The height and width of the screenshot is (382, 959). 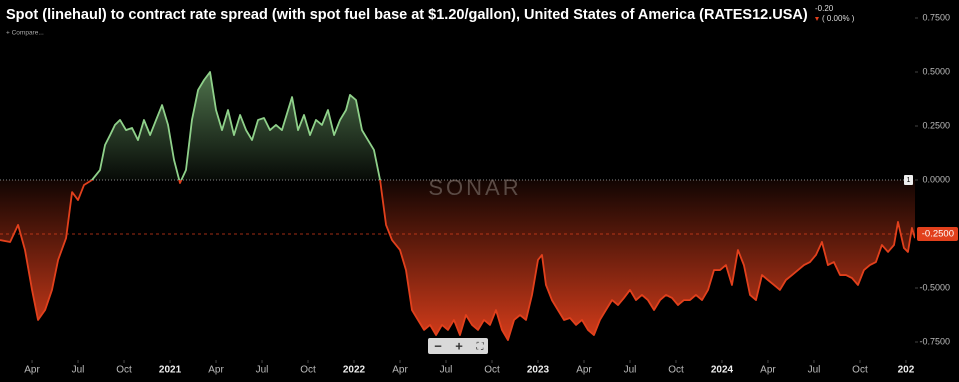 I want to click on y-tick-label: 0.5000, so click(x=936, y=71).